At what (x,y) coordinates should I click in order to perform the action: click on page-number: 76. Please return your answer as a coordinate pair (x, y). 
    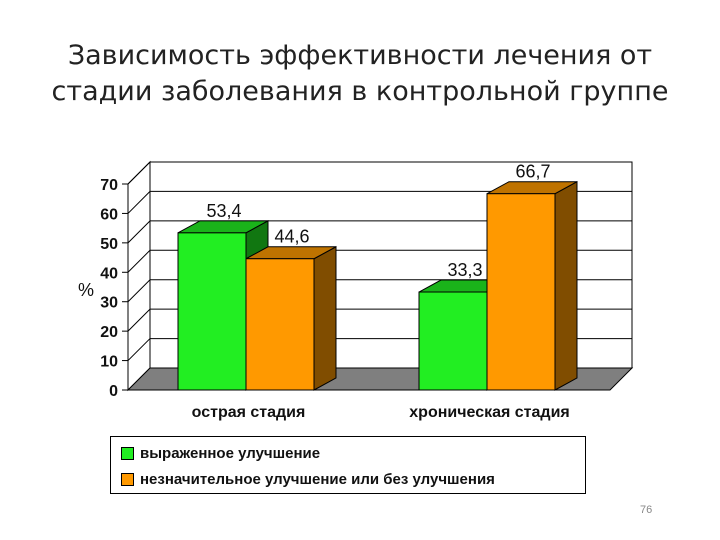
    Looking at the image, I should click on (646, 510).